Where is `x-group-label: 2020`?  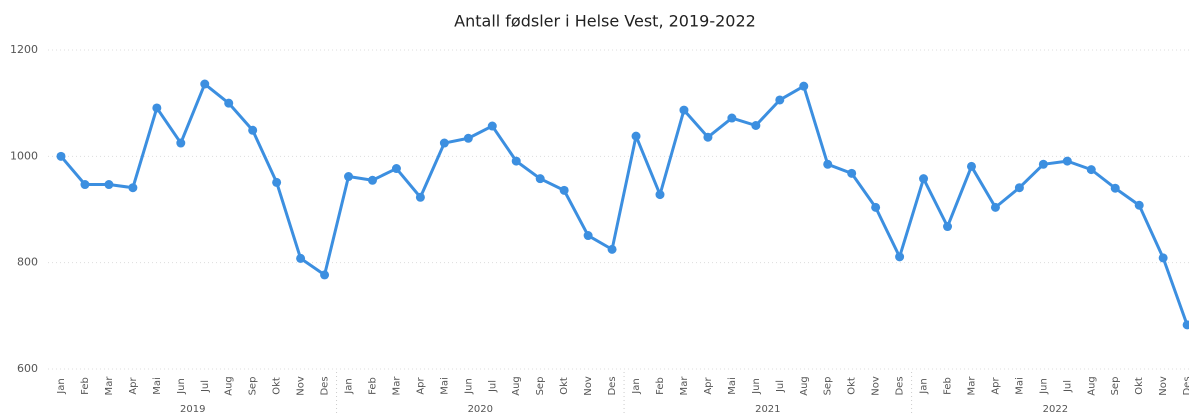
x-group-label: 2020 is located at coordinates (480, 409).